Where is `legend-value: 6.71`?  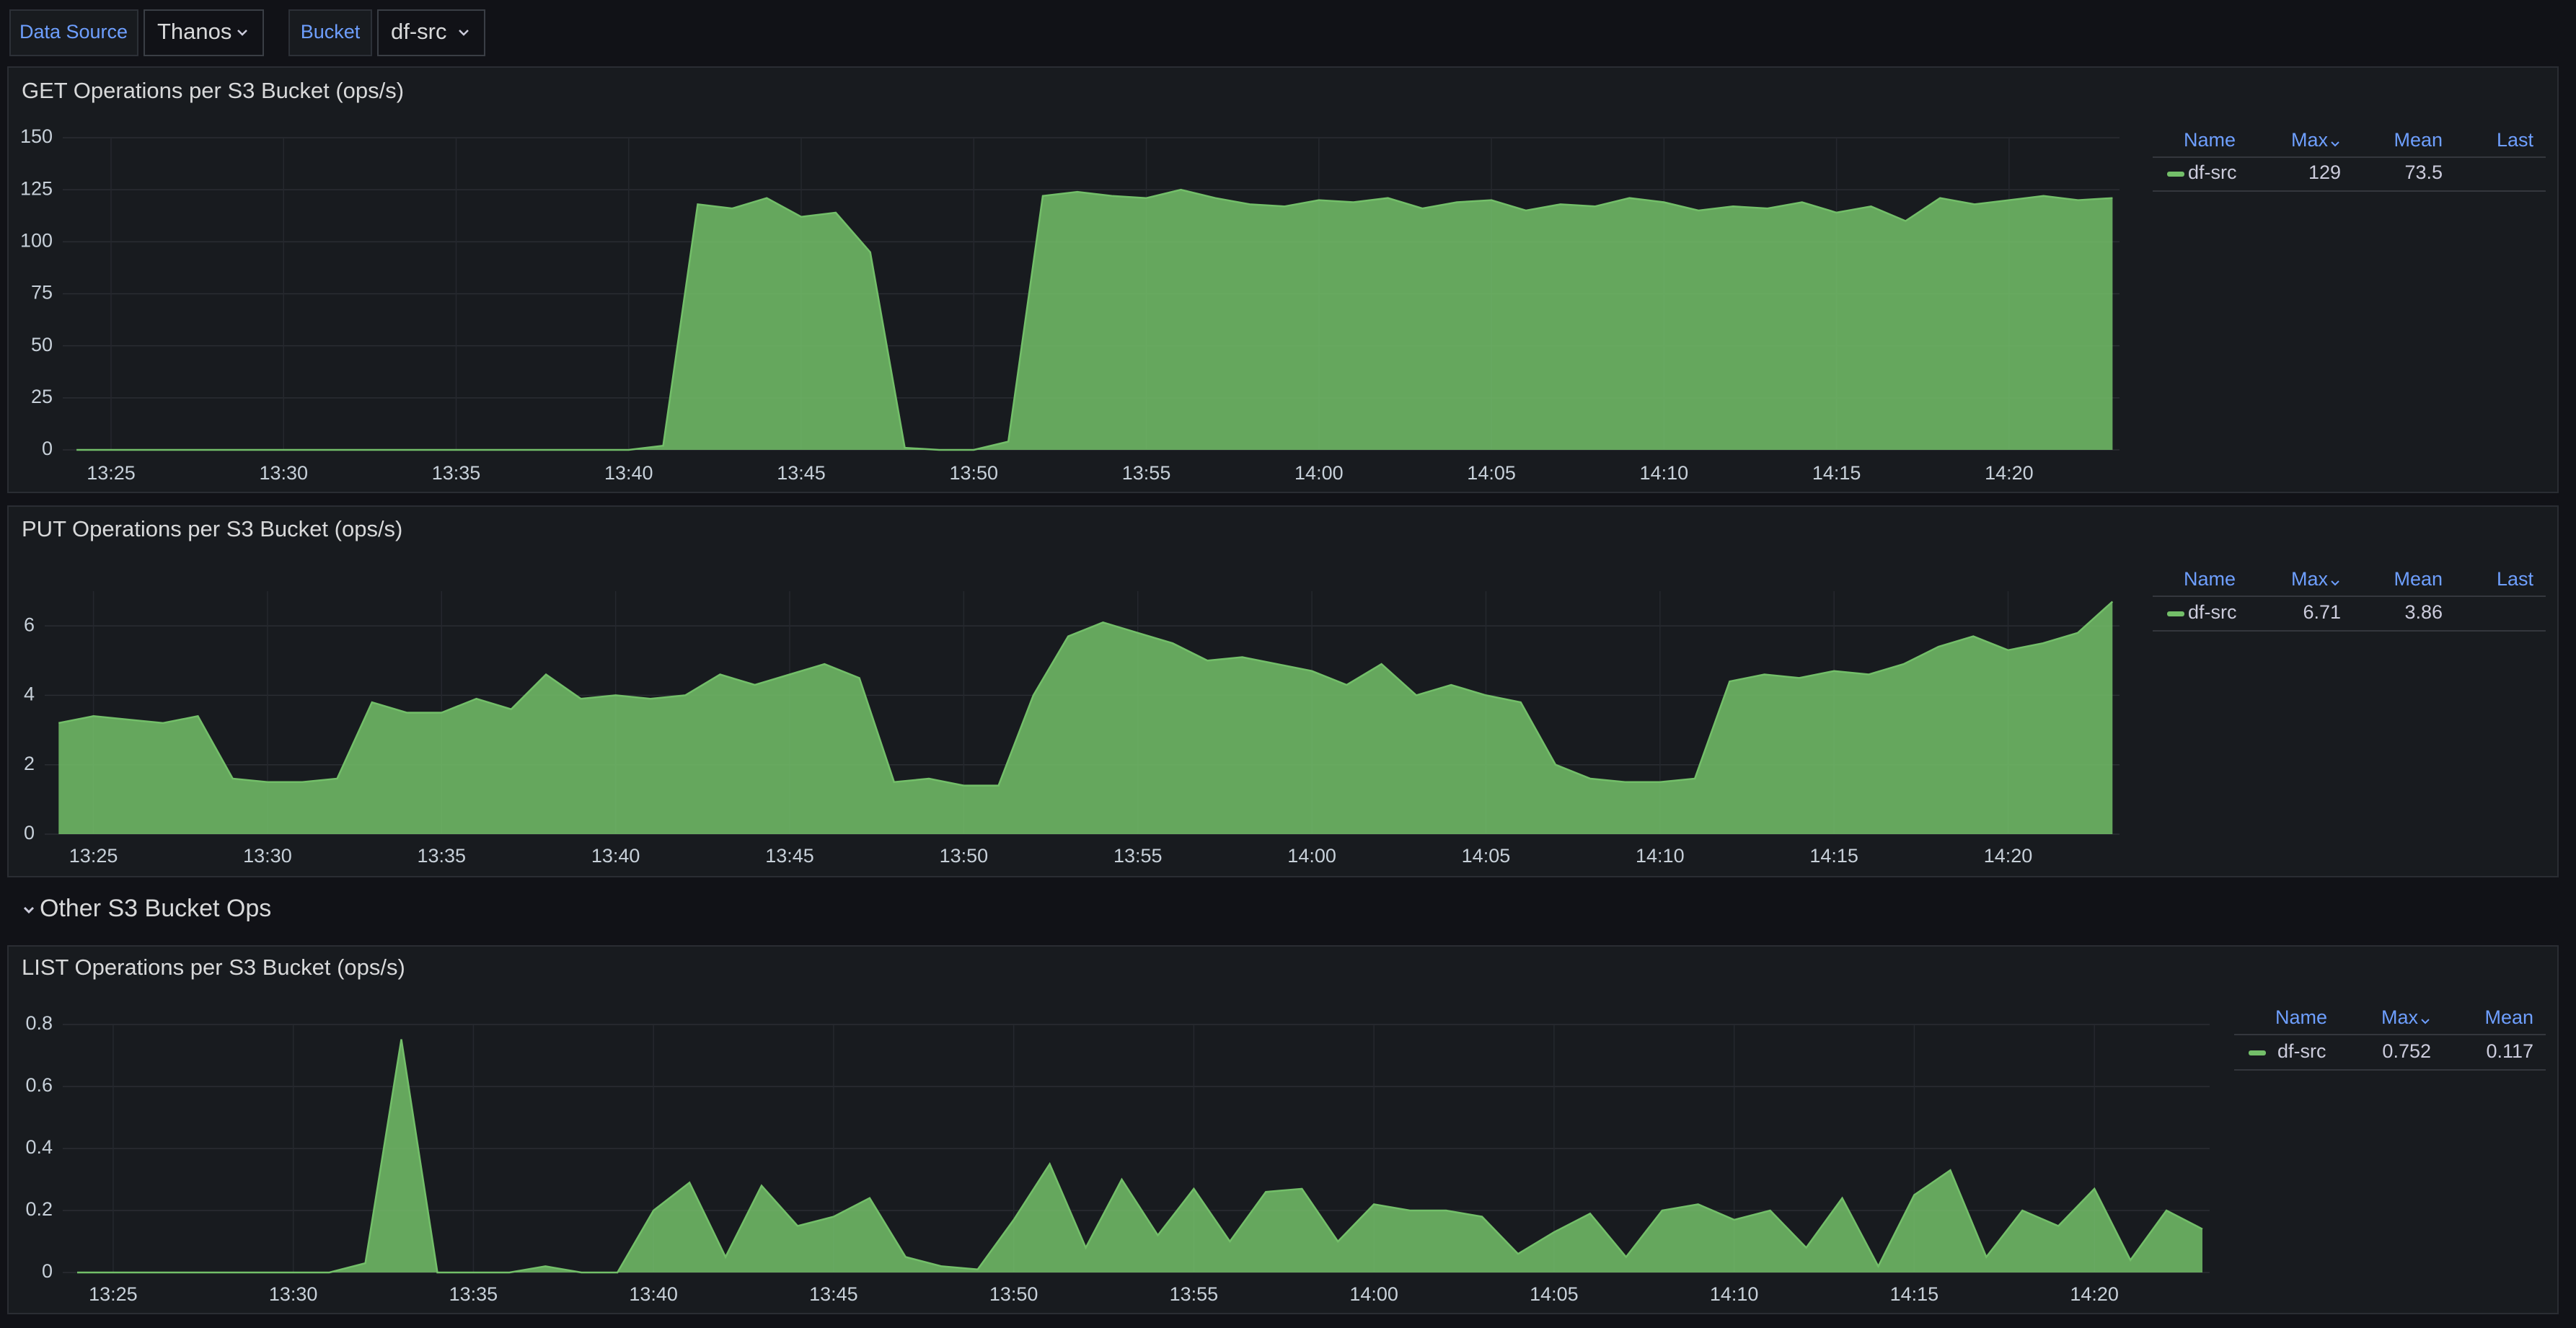
legend-value: 6.71 is located at coordinates (2322, 612).